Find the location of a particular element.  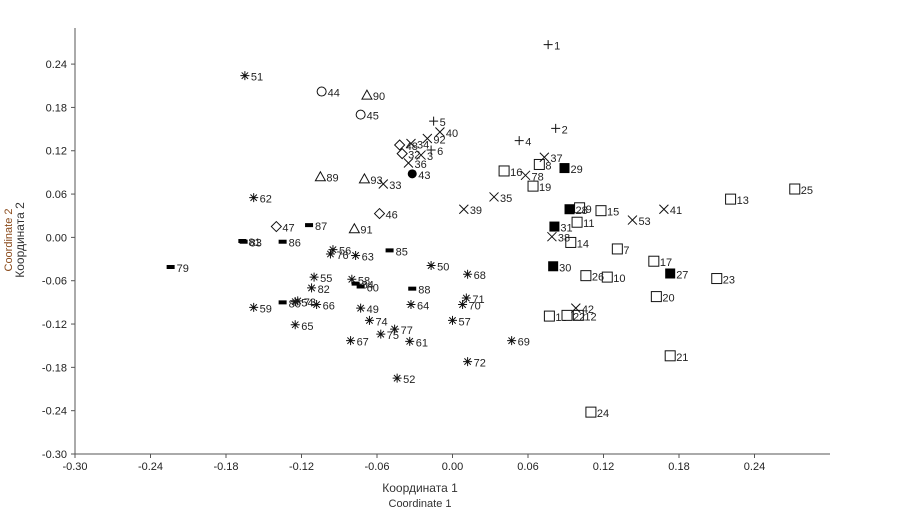

x-tick-label: -0.12 is located at coordinates (301, 467).